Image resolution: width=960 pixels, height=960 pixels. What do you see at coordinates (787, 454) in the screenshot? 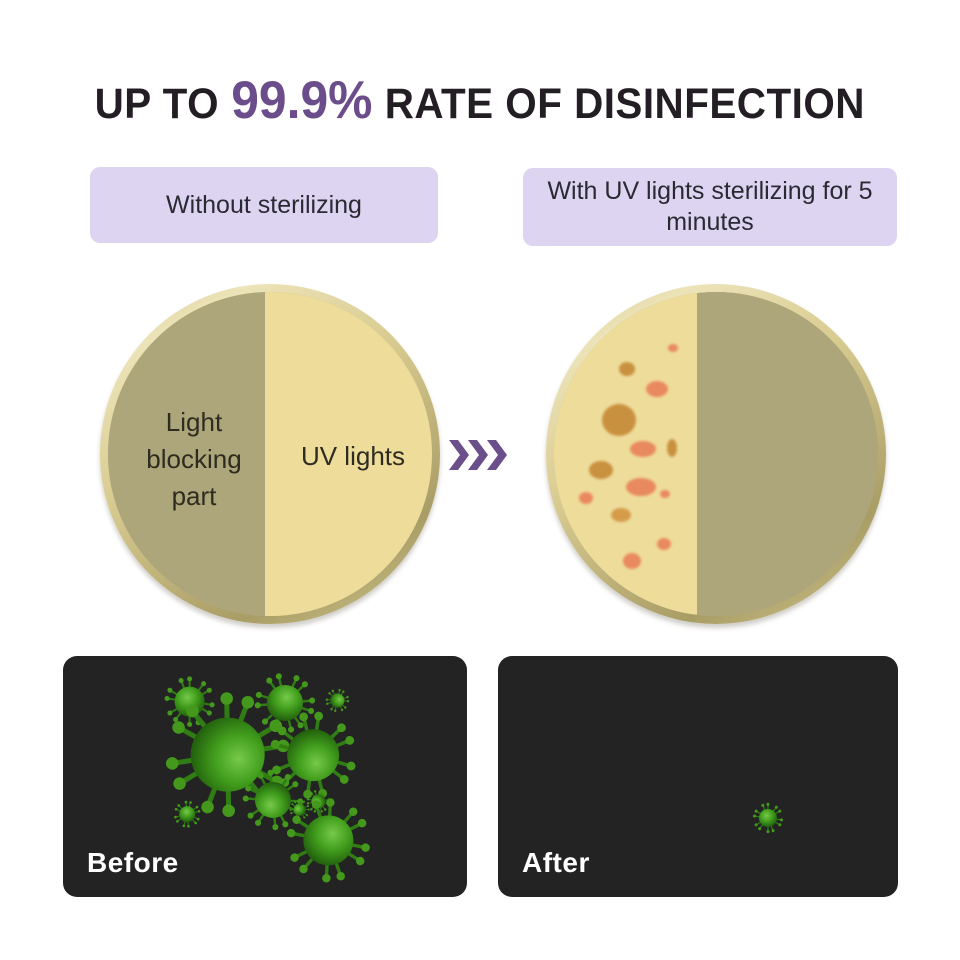
I see `sterilized-region` at bounding box center [787, 454].